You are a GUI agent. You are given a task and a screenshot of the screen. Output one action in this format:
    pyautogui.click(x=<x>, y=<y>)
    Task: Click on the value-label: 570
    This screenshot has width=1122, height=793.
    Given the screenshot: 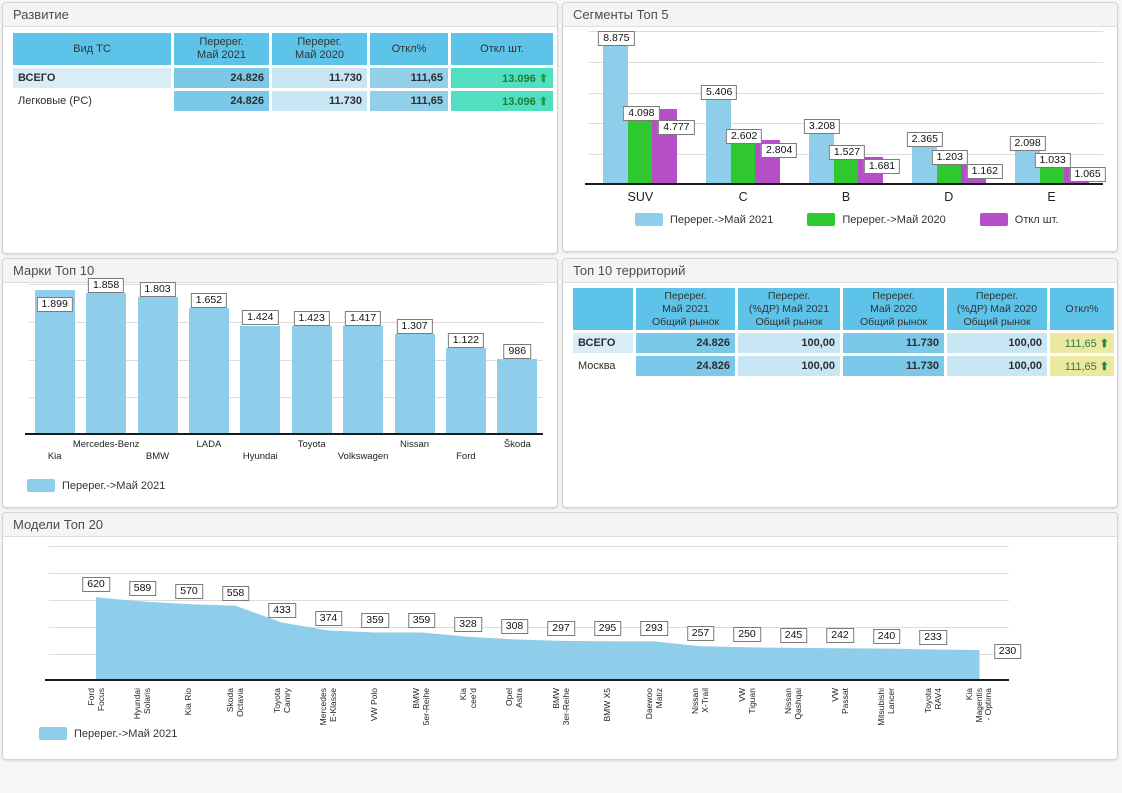 What is the action you would take?
    pyautogui.click(x=189, y=592)
    